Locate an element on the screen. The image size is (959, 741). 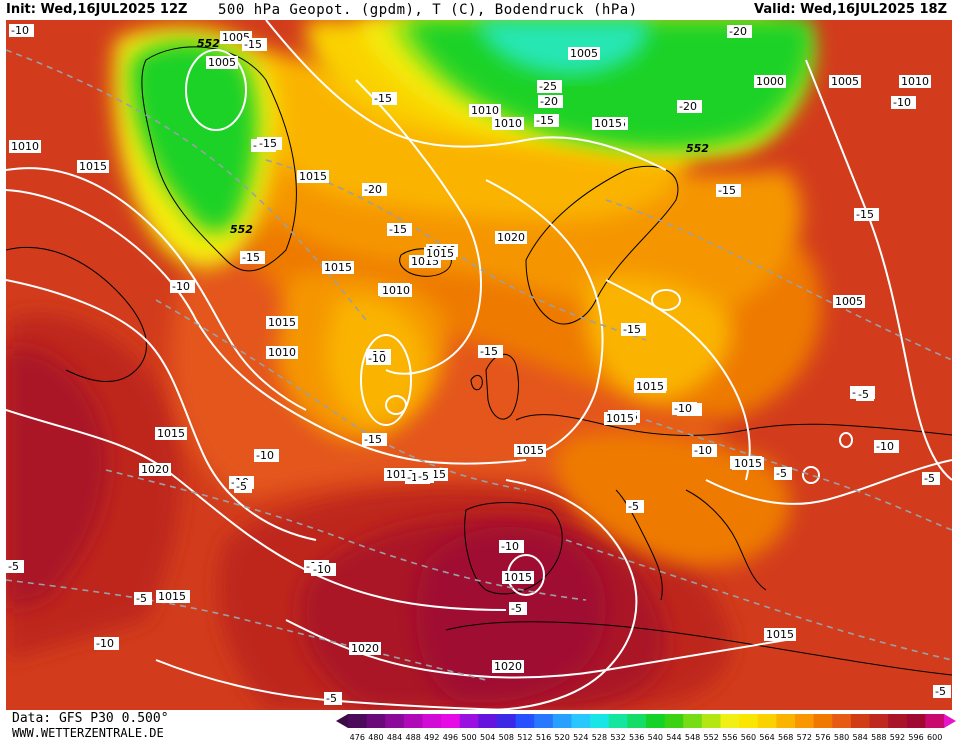
coast-iberia is located at coordinates (513, 548).